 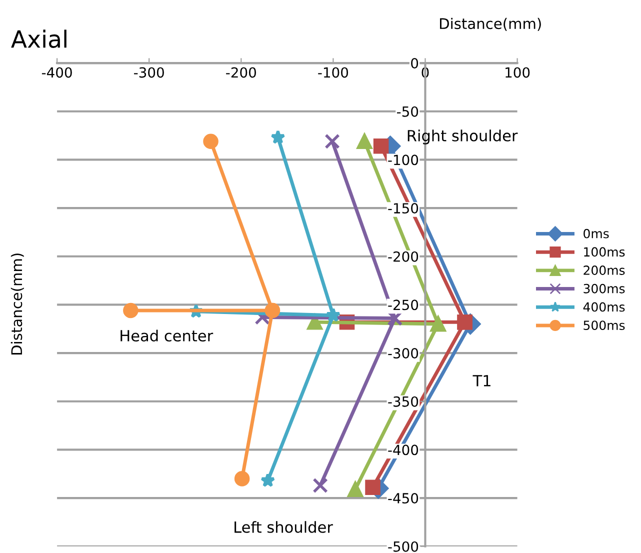 I want to click on annotation: Right shoulder, so click(x=463, y=137).